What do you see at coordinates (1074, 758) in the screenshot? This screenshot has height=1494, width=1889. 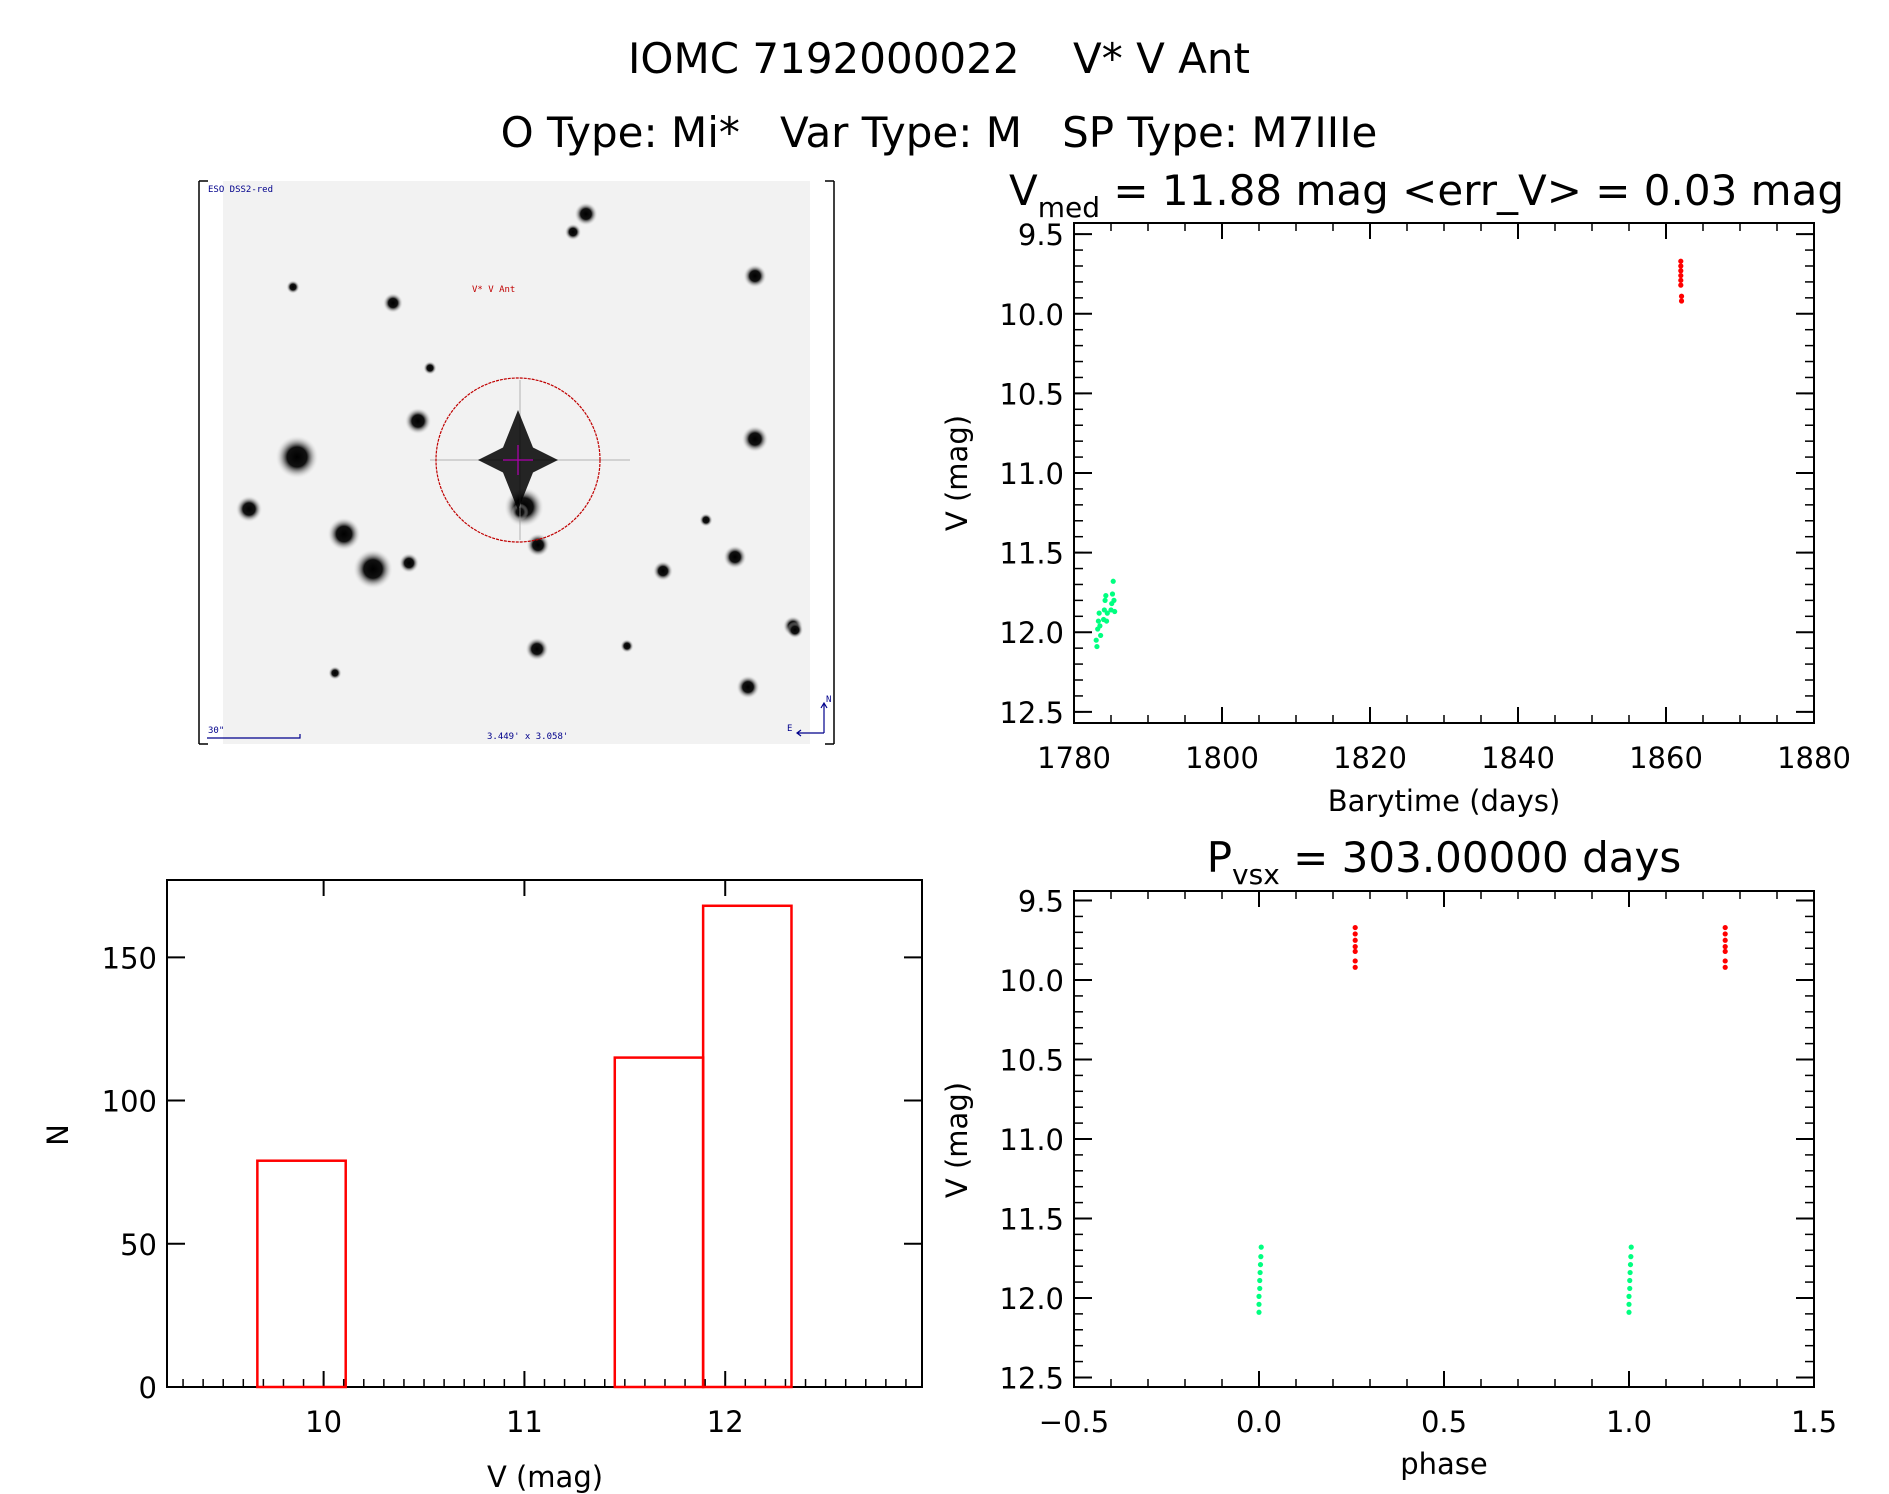 I see `x-tick-label: 1780` at bounding box center [1074, 758].